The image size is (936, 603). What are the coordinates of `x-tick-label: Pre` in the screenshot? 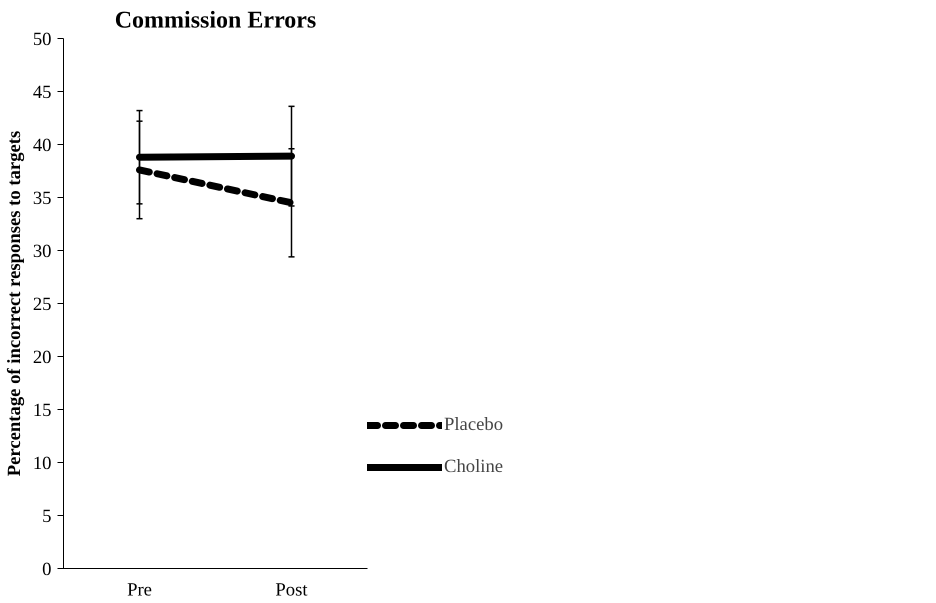 It's located at (139, 590).